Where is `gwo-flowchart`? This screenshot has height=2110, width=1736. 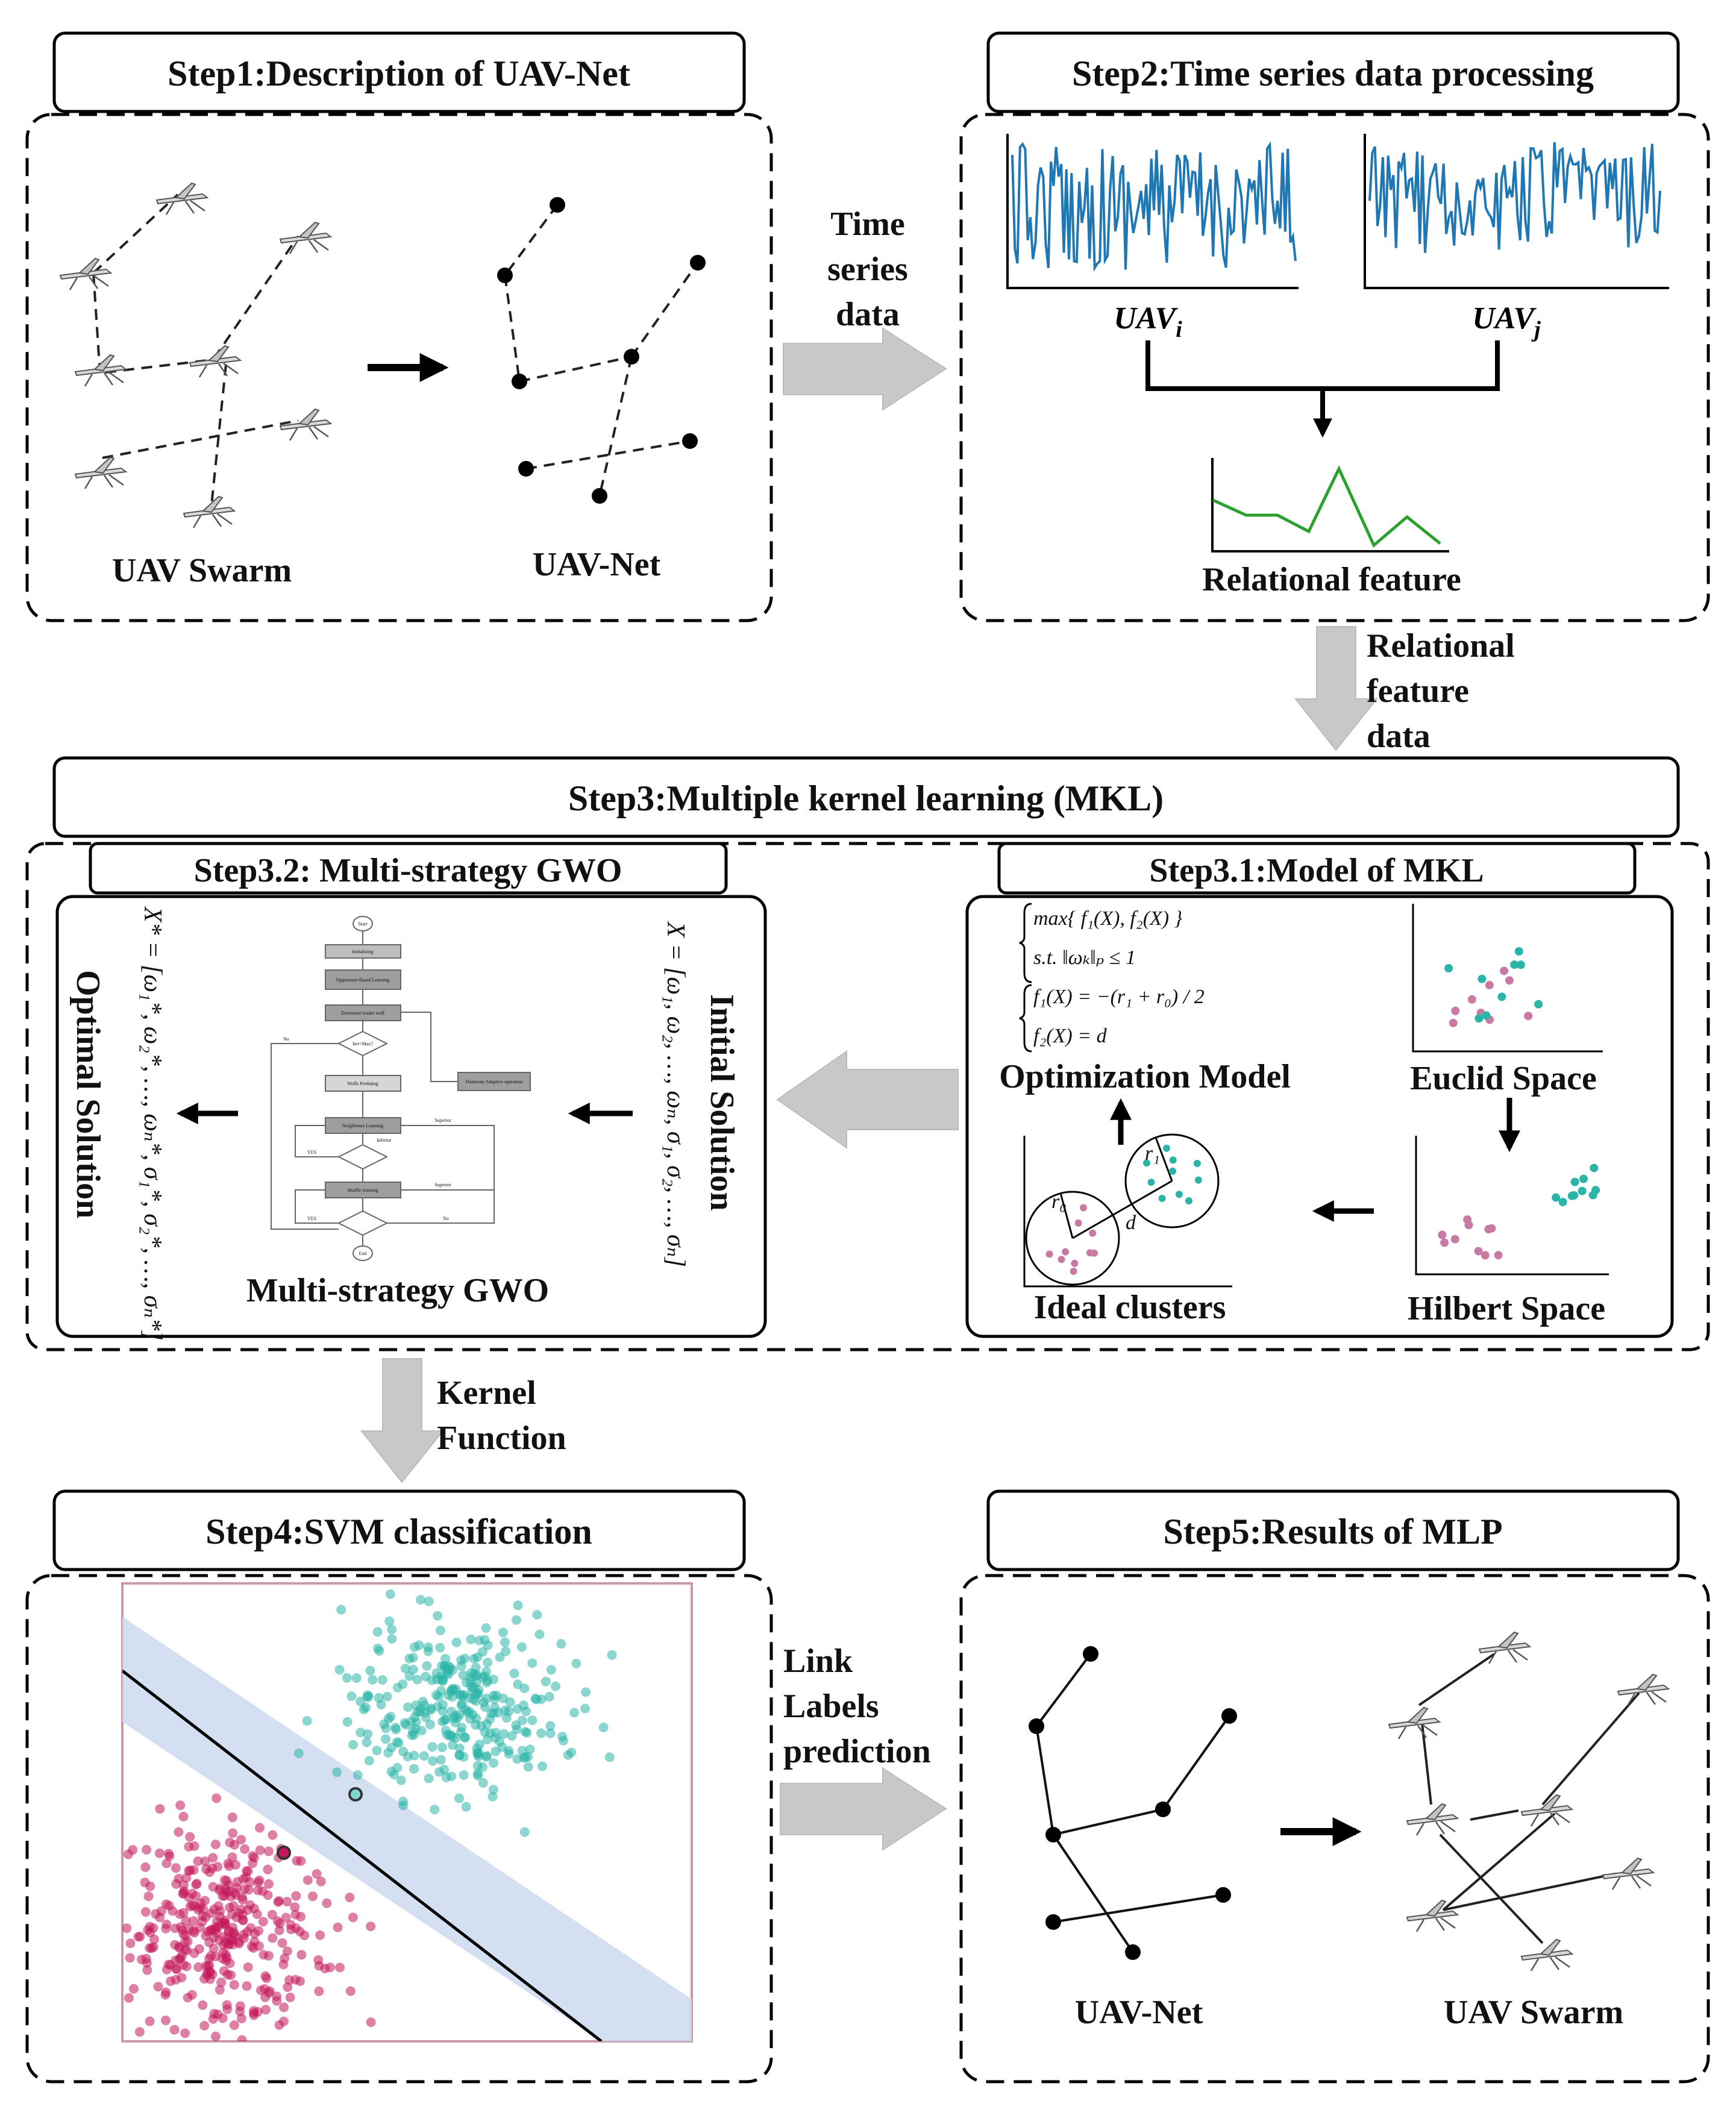
gwo-flowchart is located at coordinates (401, 1088).